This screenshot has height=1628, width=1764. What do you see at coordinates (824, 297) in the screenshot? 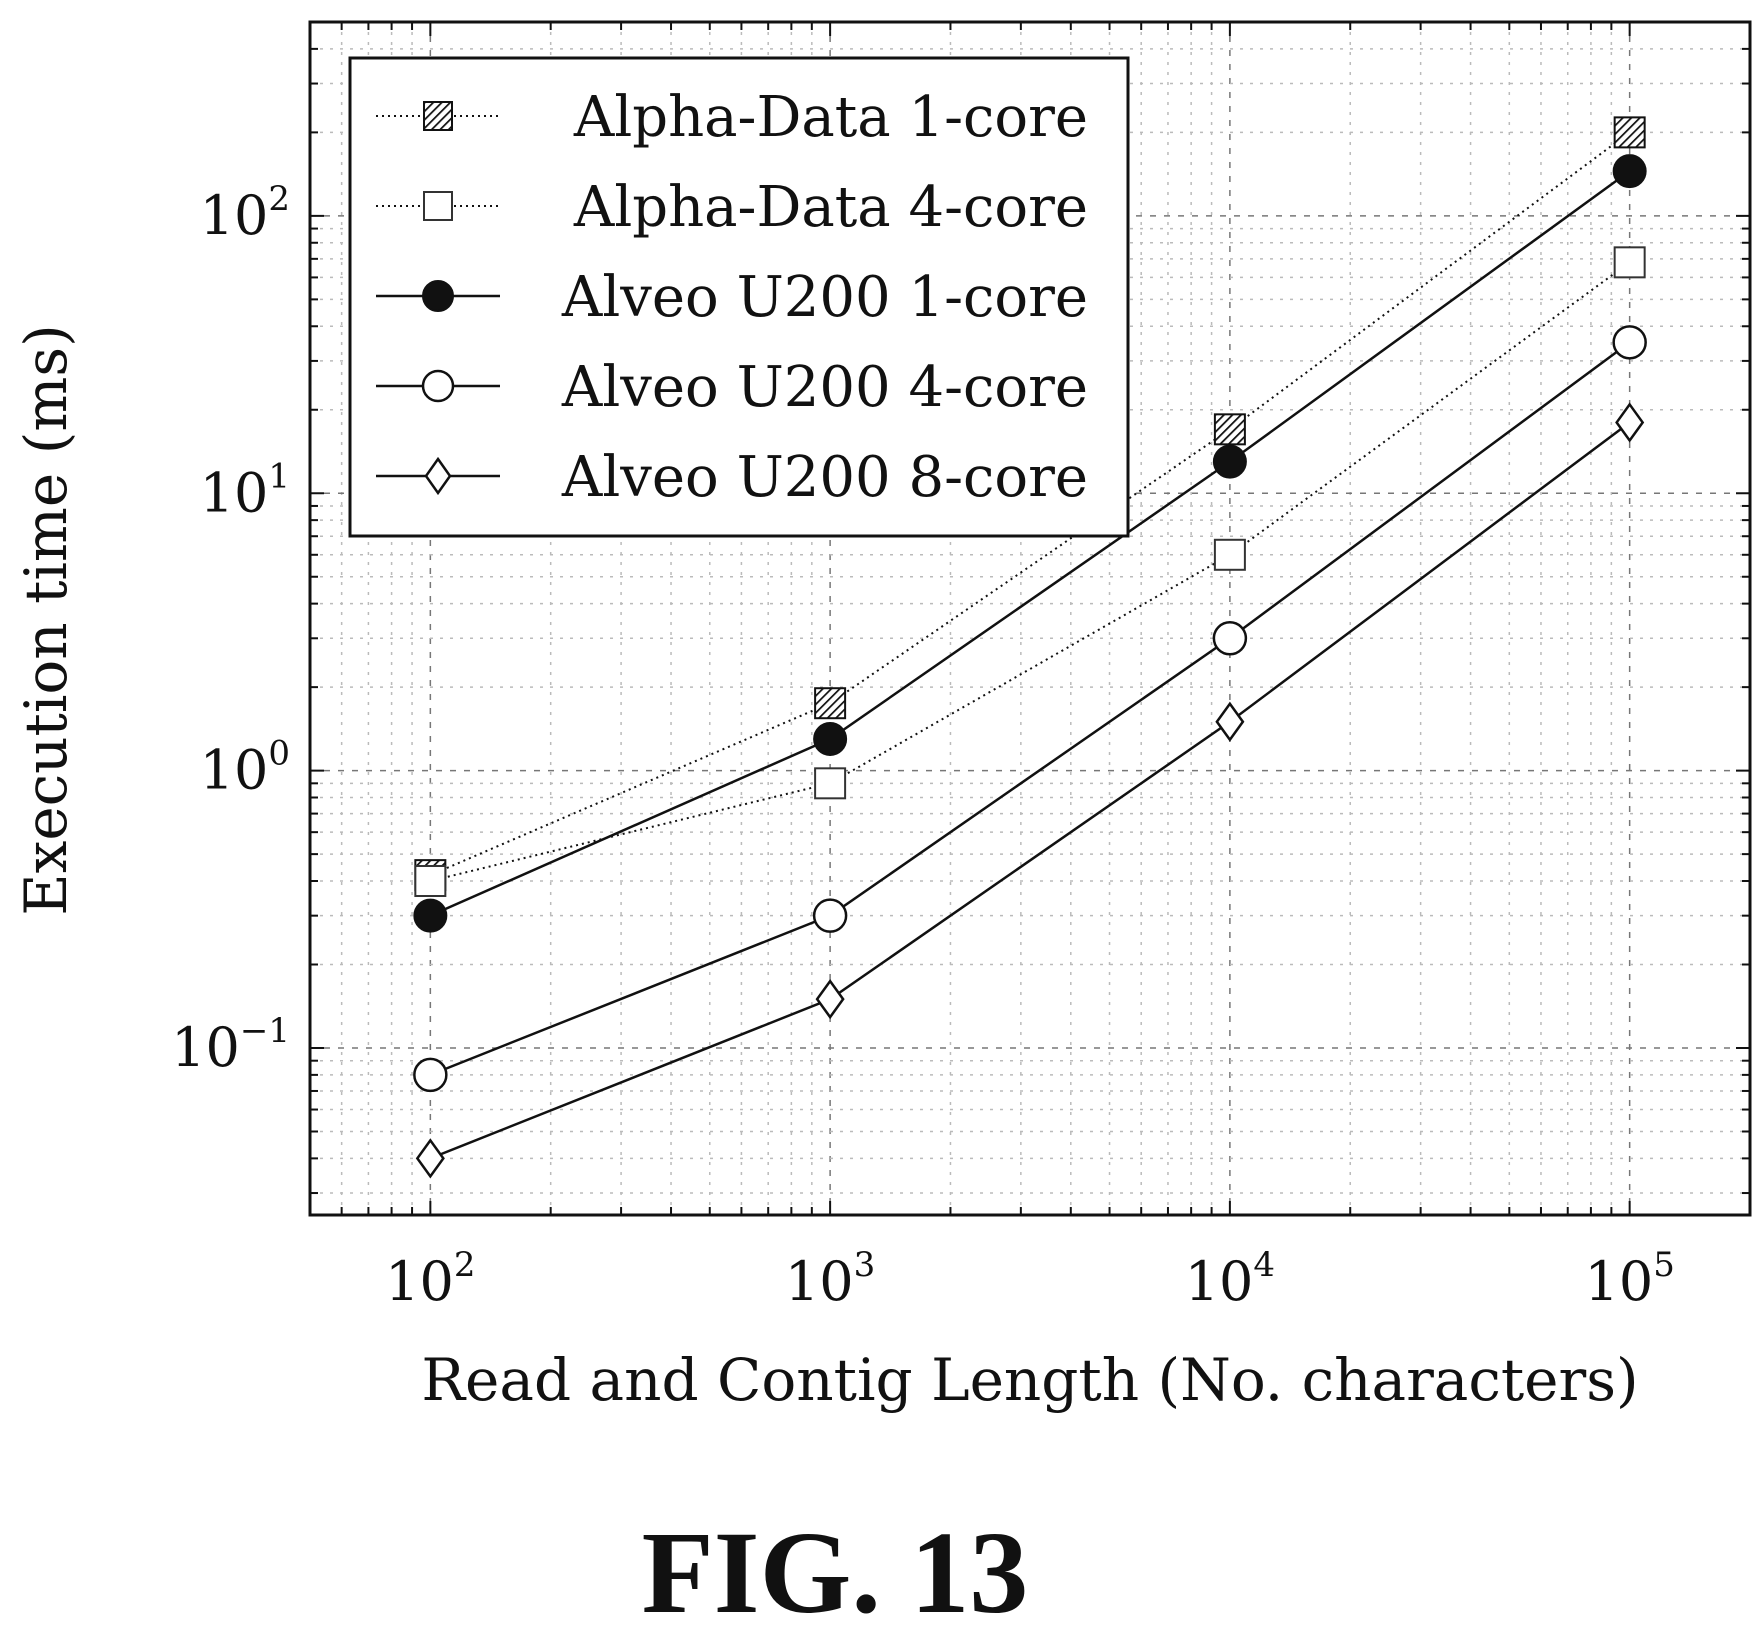
I see `legend-label: Alveo U200 1-core` at bounding box center [824, 297].